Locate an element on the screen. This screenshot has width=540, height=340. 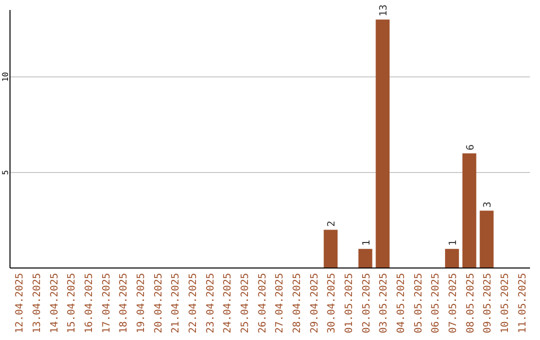
x-tick-label: 16.04.2025 is located at coordinates (89, 303).